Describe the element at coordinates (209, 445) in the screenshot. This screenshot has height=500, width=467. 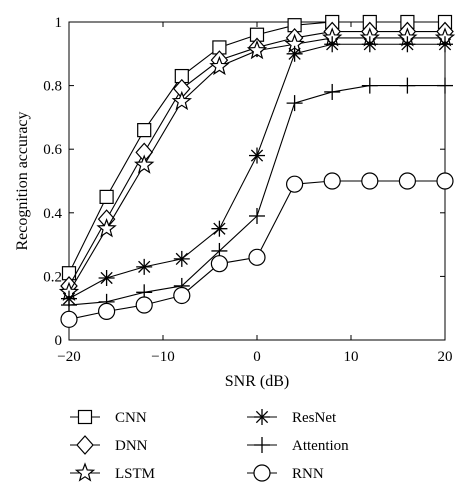
I see `legend: CNN DNN LSTM ResNet Attention RNN` at that location.